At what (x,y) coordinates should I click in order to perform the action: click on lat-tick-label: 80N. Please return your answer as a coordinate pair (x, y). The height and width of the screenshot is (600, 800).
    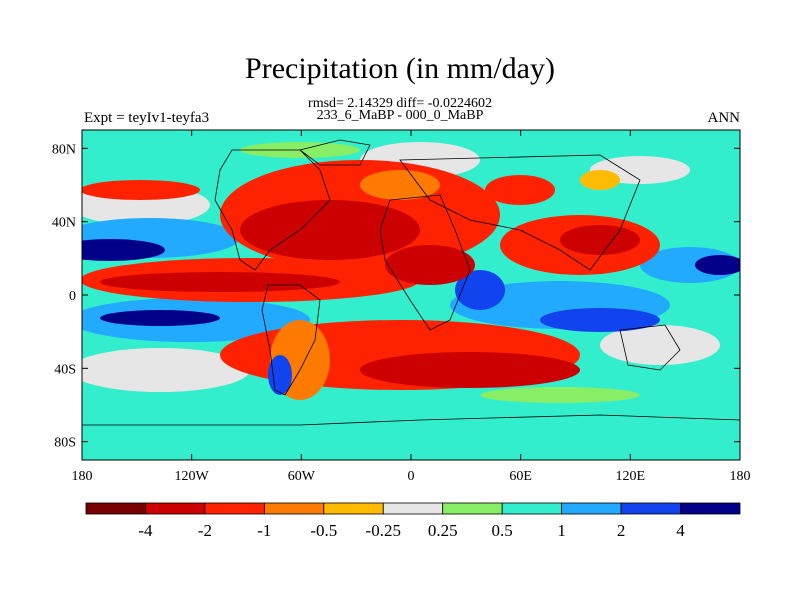
    Looking at the image, I should click on (64, 149).